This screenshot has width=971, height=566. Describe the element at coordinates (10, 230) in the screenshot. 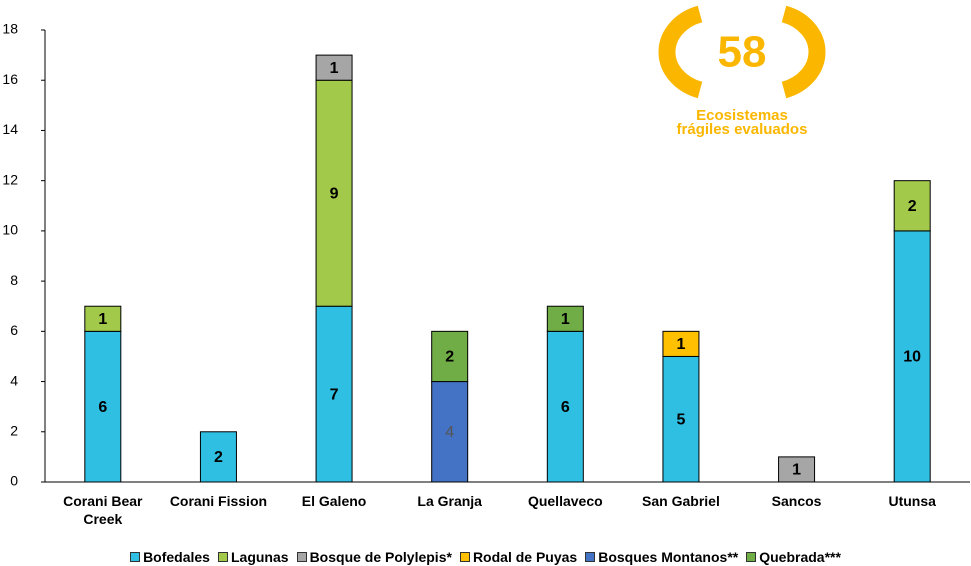

I see `y-tick-label: 10` at that location.